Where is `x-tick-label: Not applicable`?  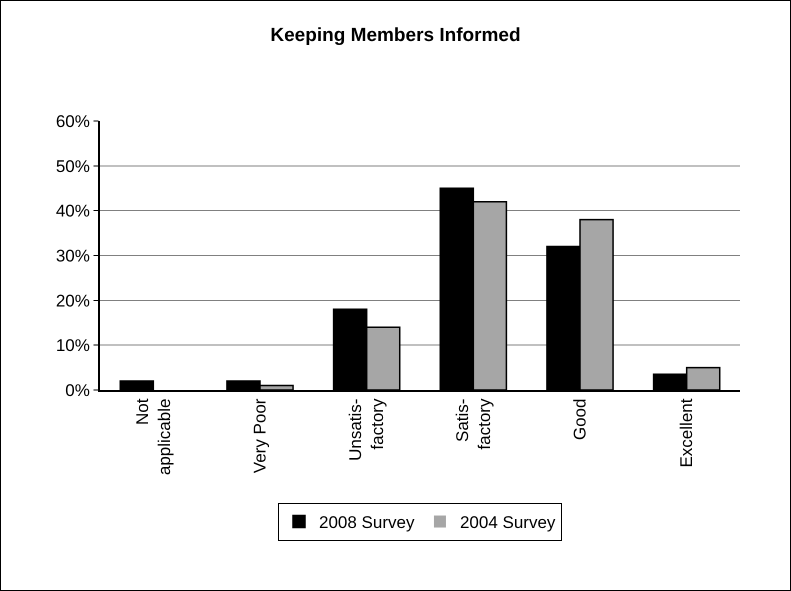 x-tick-label: Not applicable is located at coordinates (153, 437).